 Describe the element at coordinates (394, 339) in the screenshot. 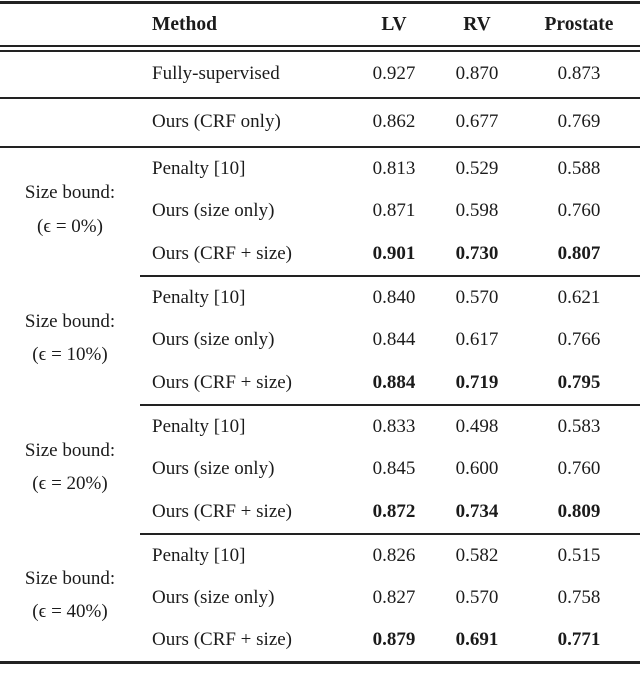

I see `value-cell-lv: 0.844` at that location.